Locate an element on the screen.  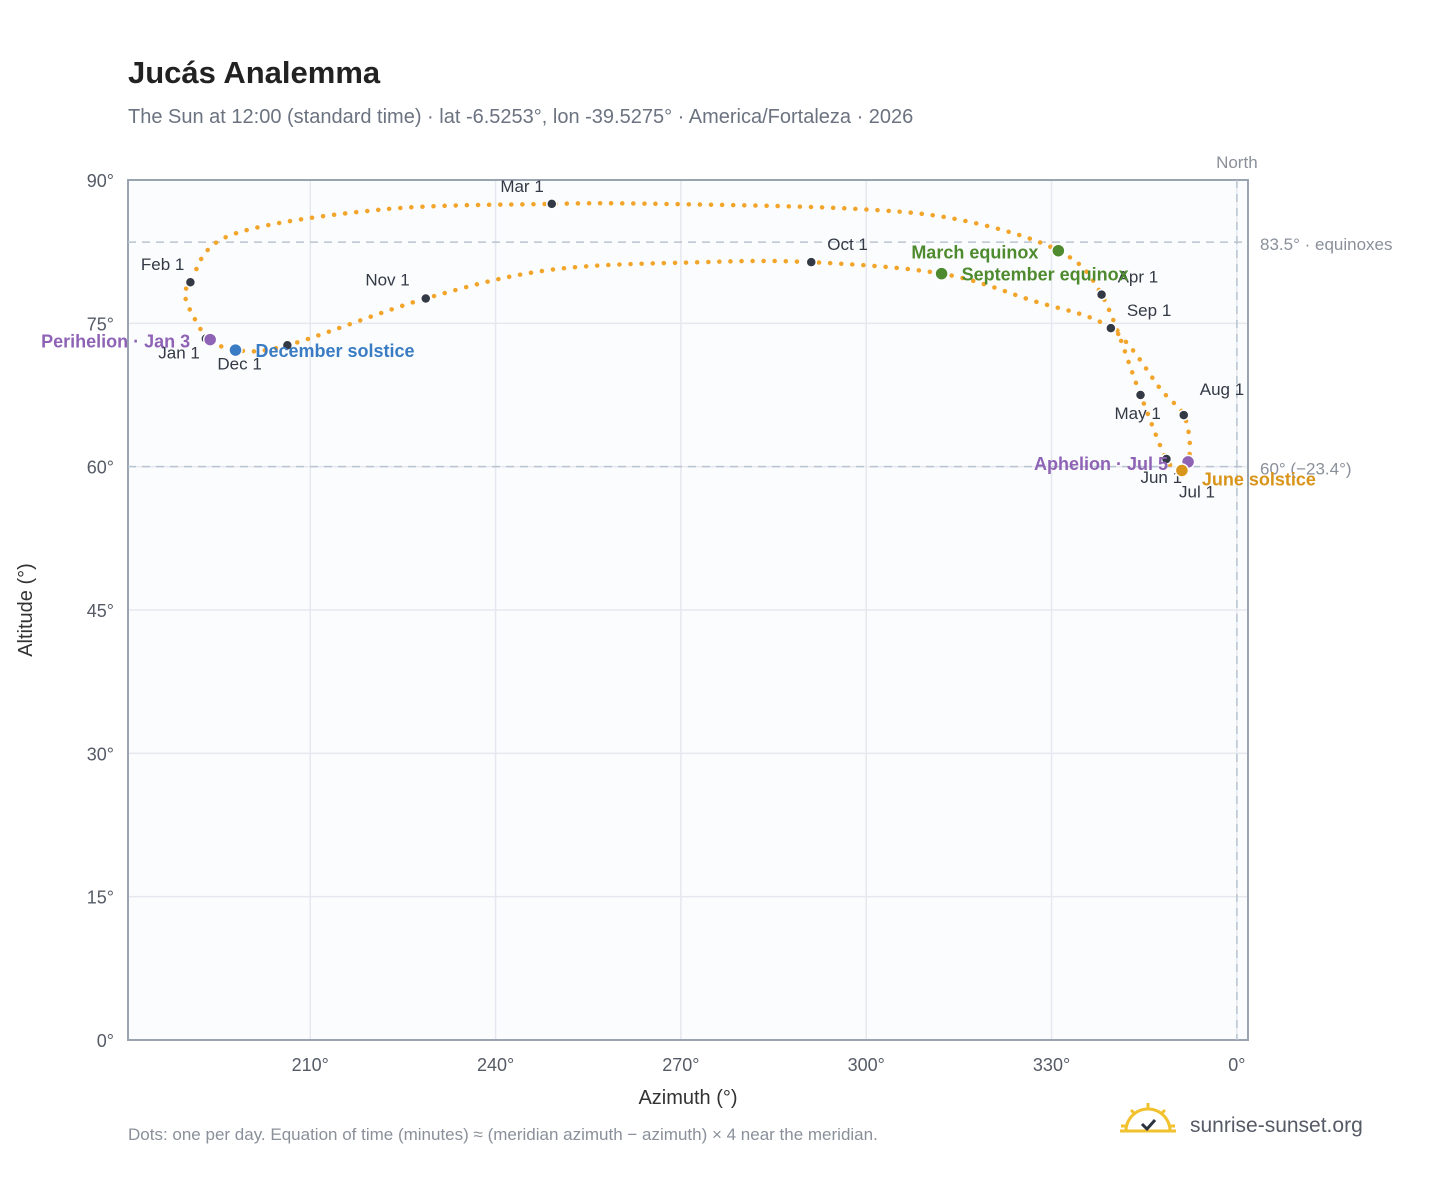
marker-label: Sep 1 is located at coordinates (1149, 310).